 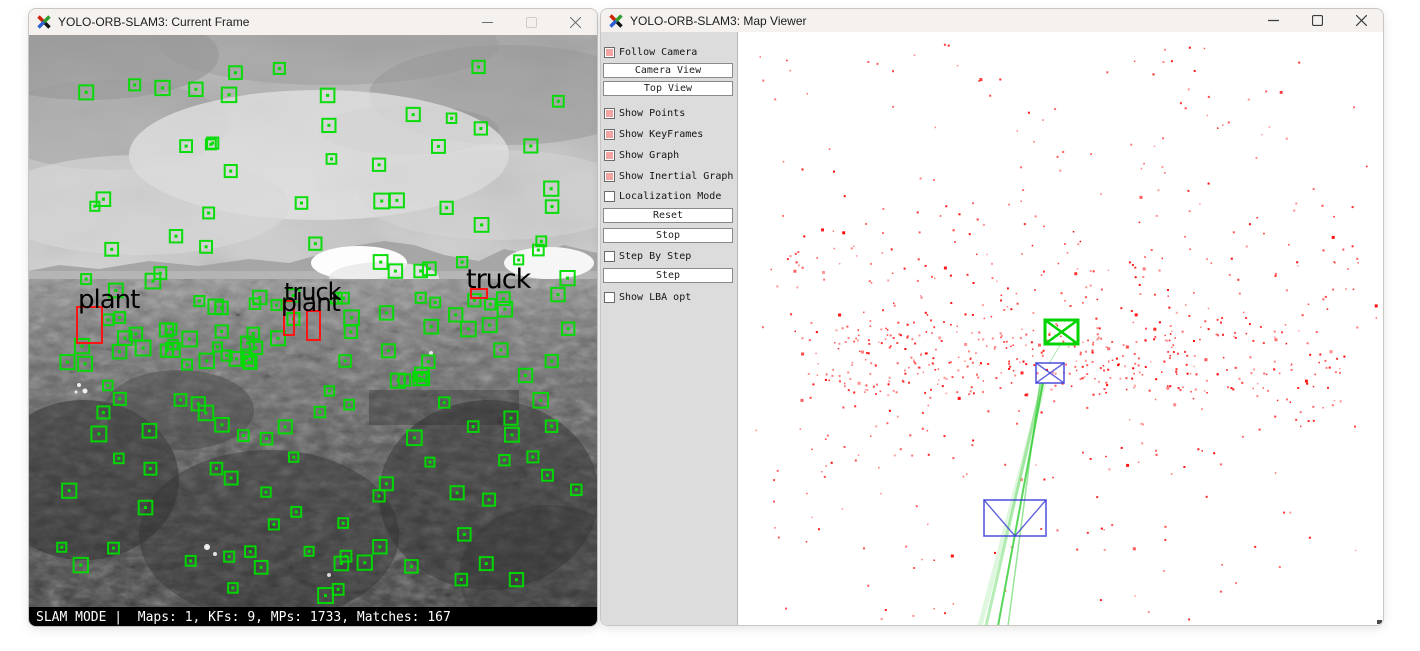 I want to click on checkbox-follow-camera: Follow Camera, so click(x=650, y=52).